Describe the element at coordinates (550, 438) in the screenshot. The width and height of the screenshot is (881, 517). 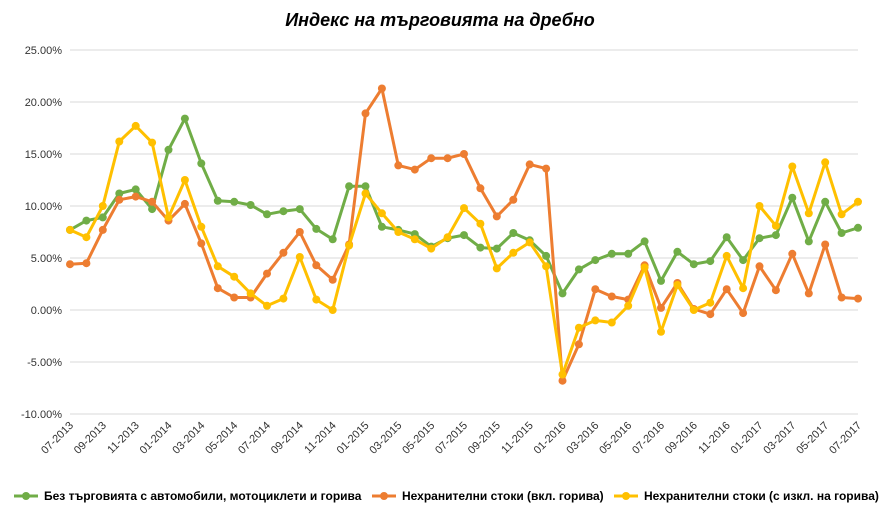
I see `x-tick-label: 01-2016` at that location.